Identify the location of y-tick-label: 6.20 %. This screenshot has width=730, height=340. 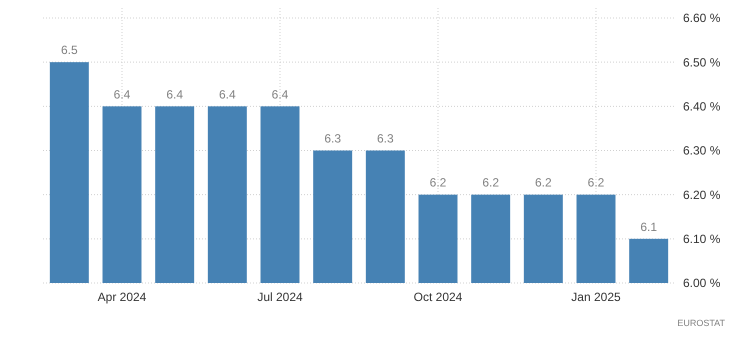
(702, 195).